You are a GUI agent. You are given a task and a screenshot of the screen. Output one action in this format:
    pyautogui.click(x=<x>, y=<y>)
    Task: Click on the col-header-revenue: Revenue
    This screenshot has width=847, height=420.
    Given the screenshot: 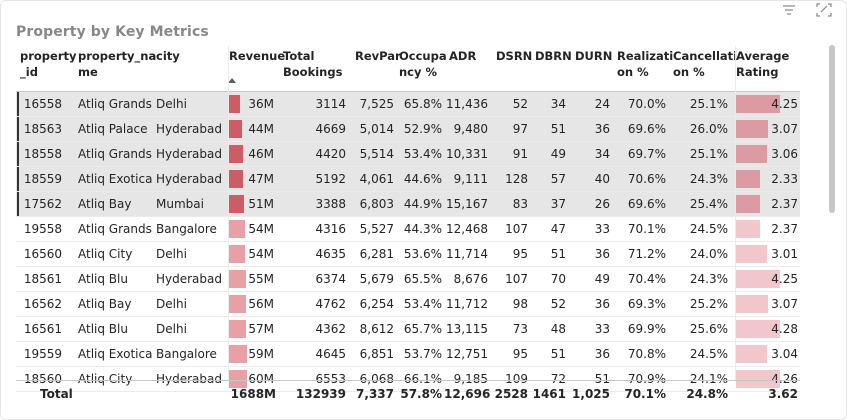 What is the action you would take?
    pyautogui.click(x=257, y=56)
    